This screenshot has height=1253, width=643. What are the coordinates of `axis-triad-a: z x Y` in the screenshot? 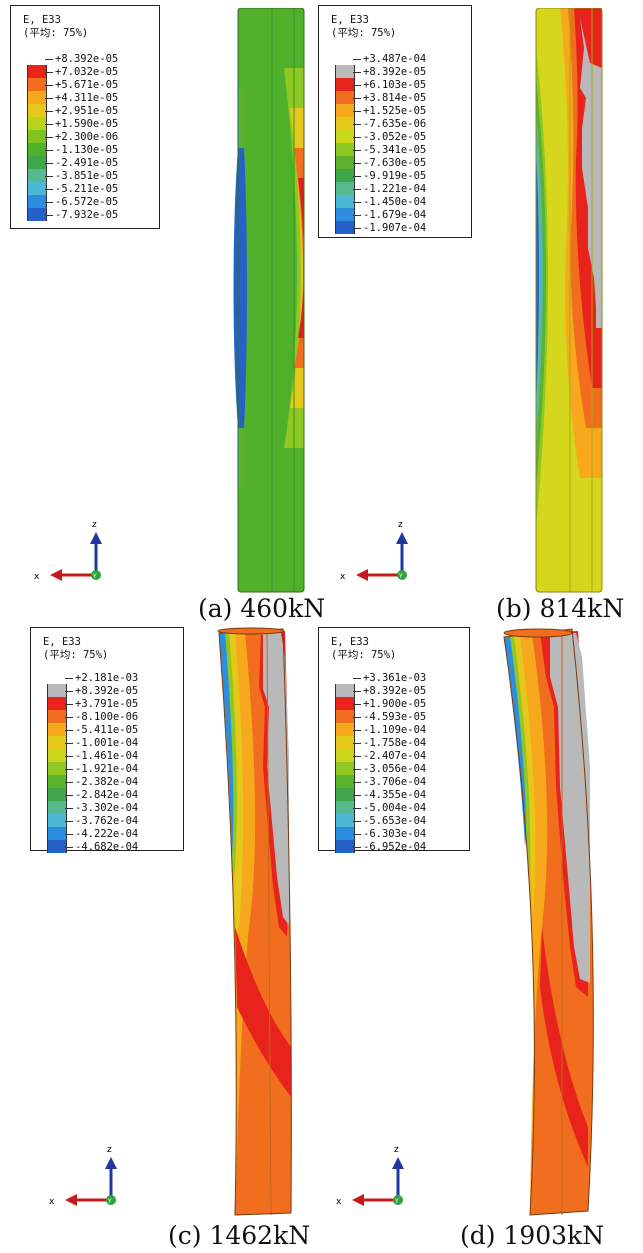 It's located at (68, 551).